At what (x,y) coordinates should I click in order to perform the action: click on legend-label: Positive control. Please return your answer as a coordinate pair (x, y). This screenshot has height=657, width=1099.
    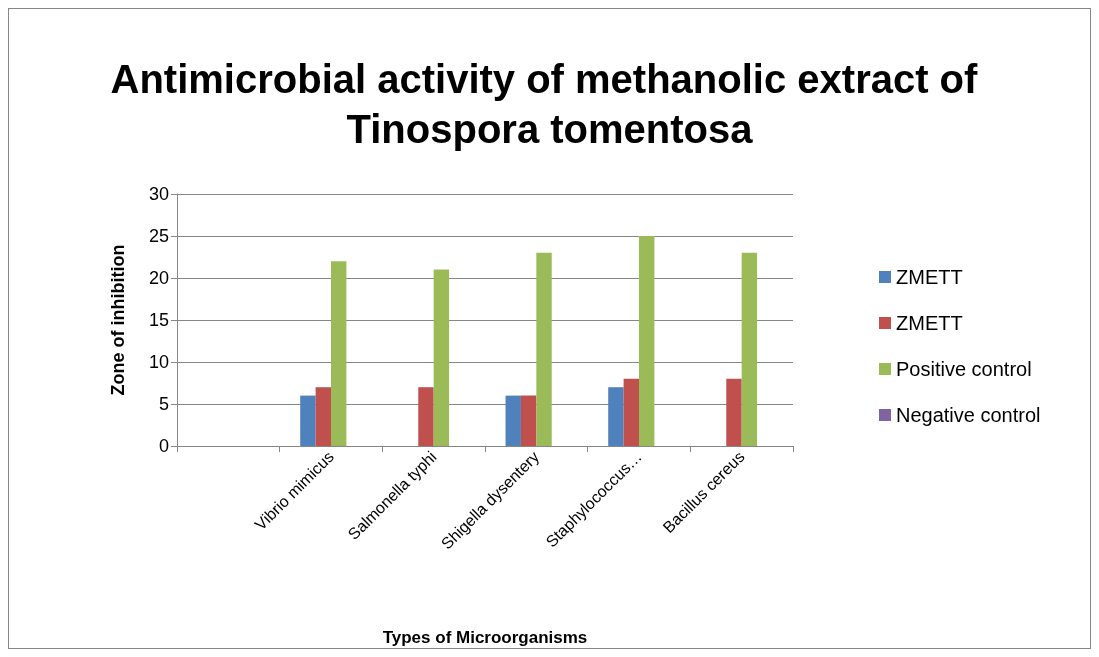
    Looking at the image, I should click on (964, 369).